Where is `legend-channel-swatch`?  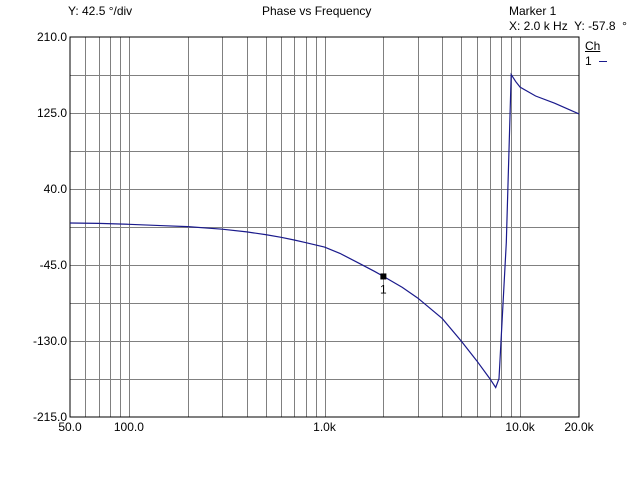
legend-channel-swatch is located at coordinates (603, 61).